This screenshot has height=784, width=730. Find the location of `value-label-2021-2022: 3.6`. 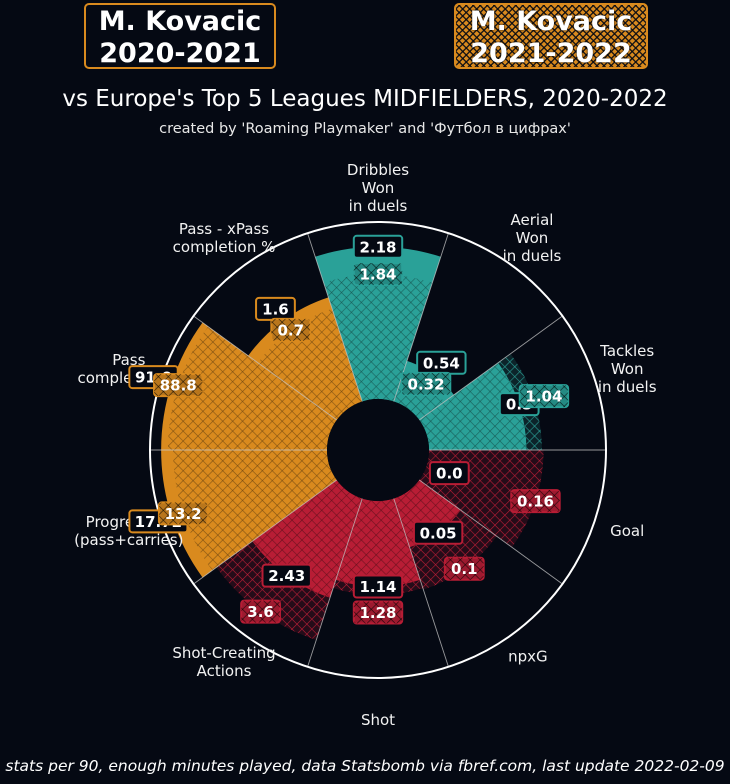

value-label-2021-2022: 3.6 is located at coordinates (260, 611).